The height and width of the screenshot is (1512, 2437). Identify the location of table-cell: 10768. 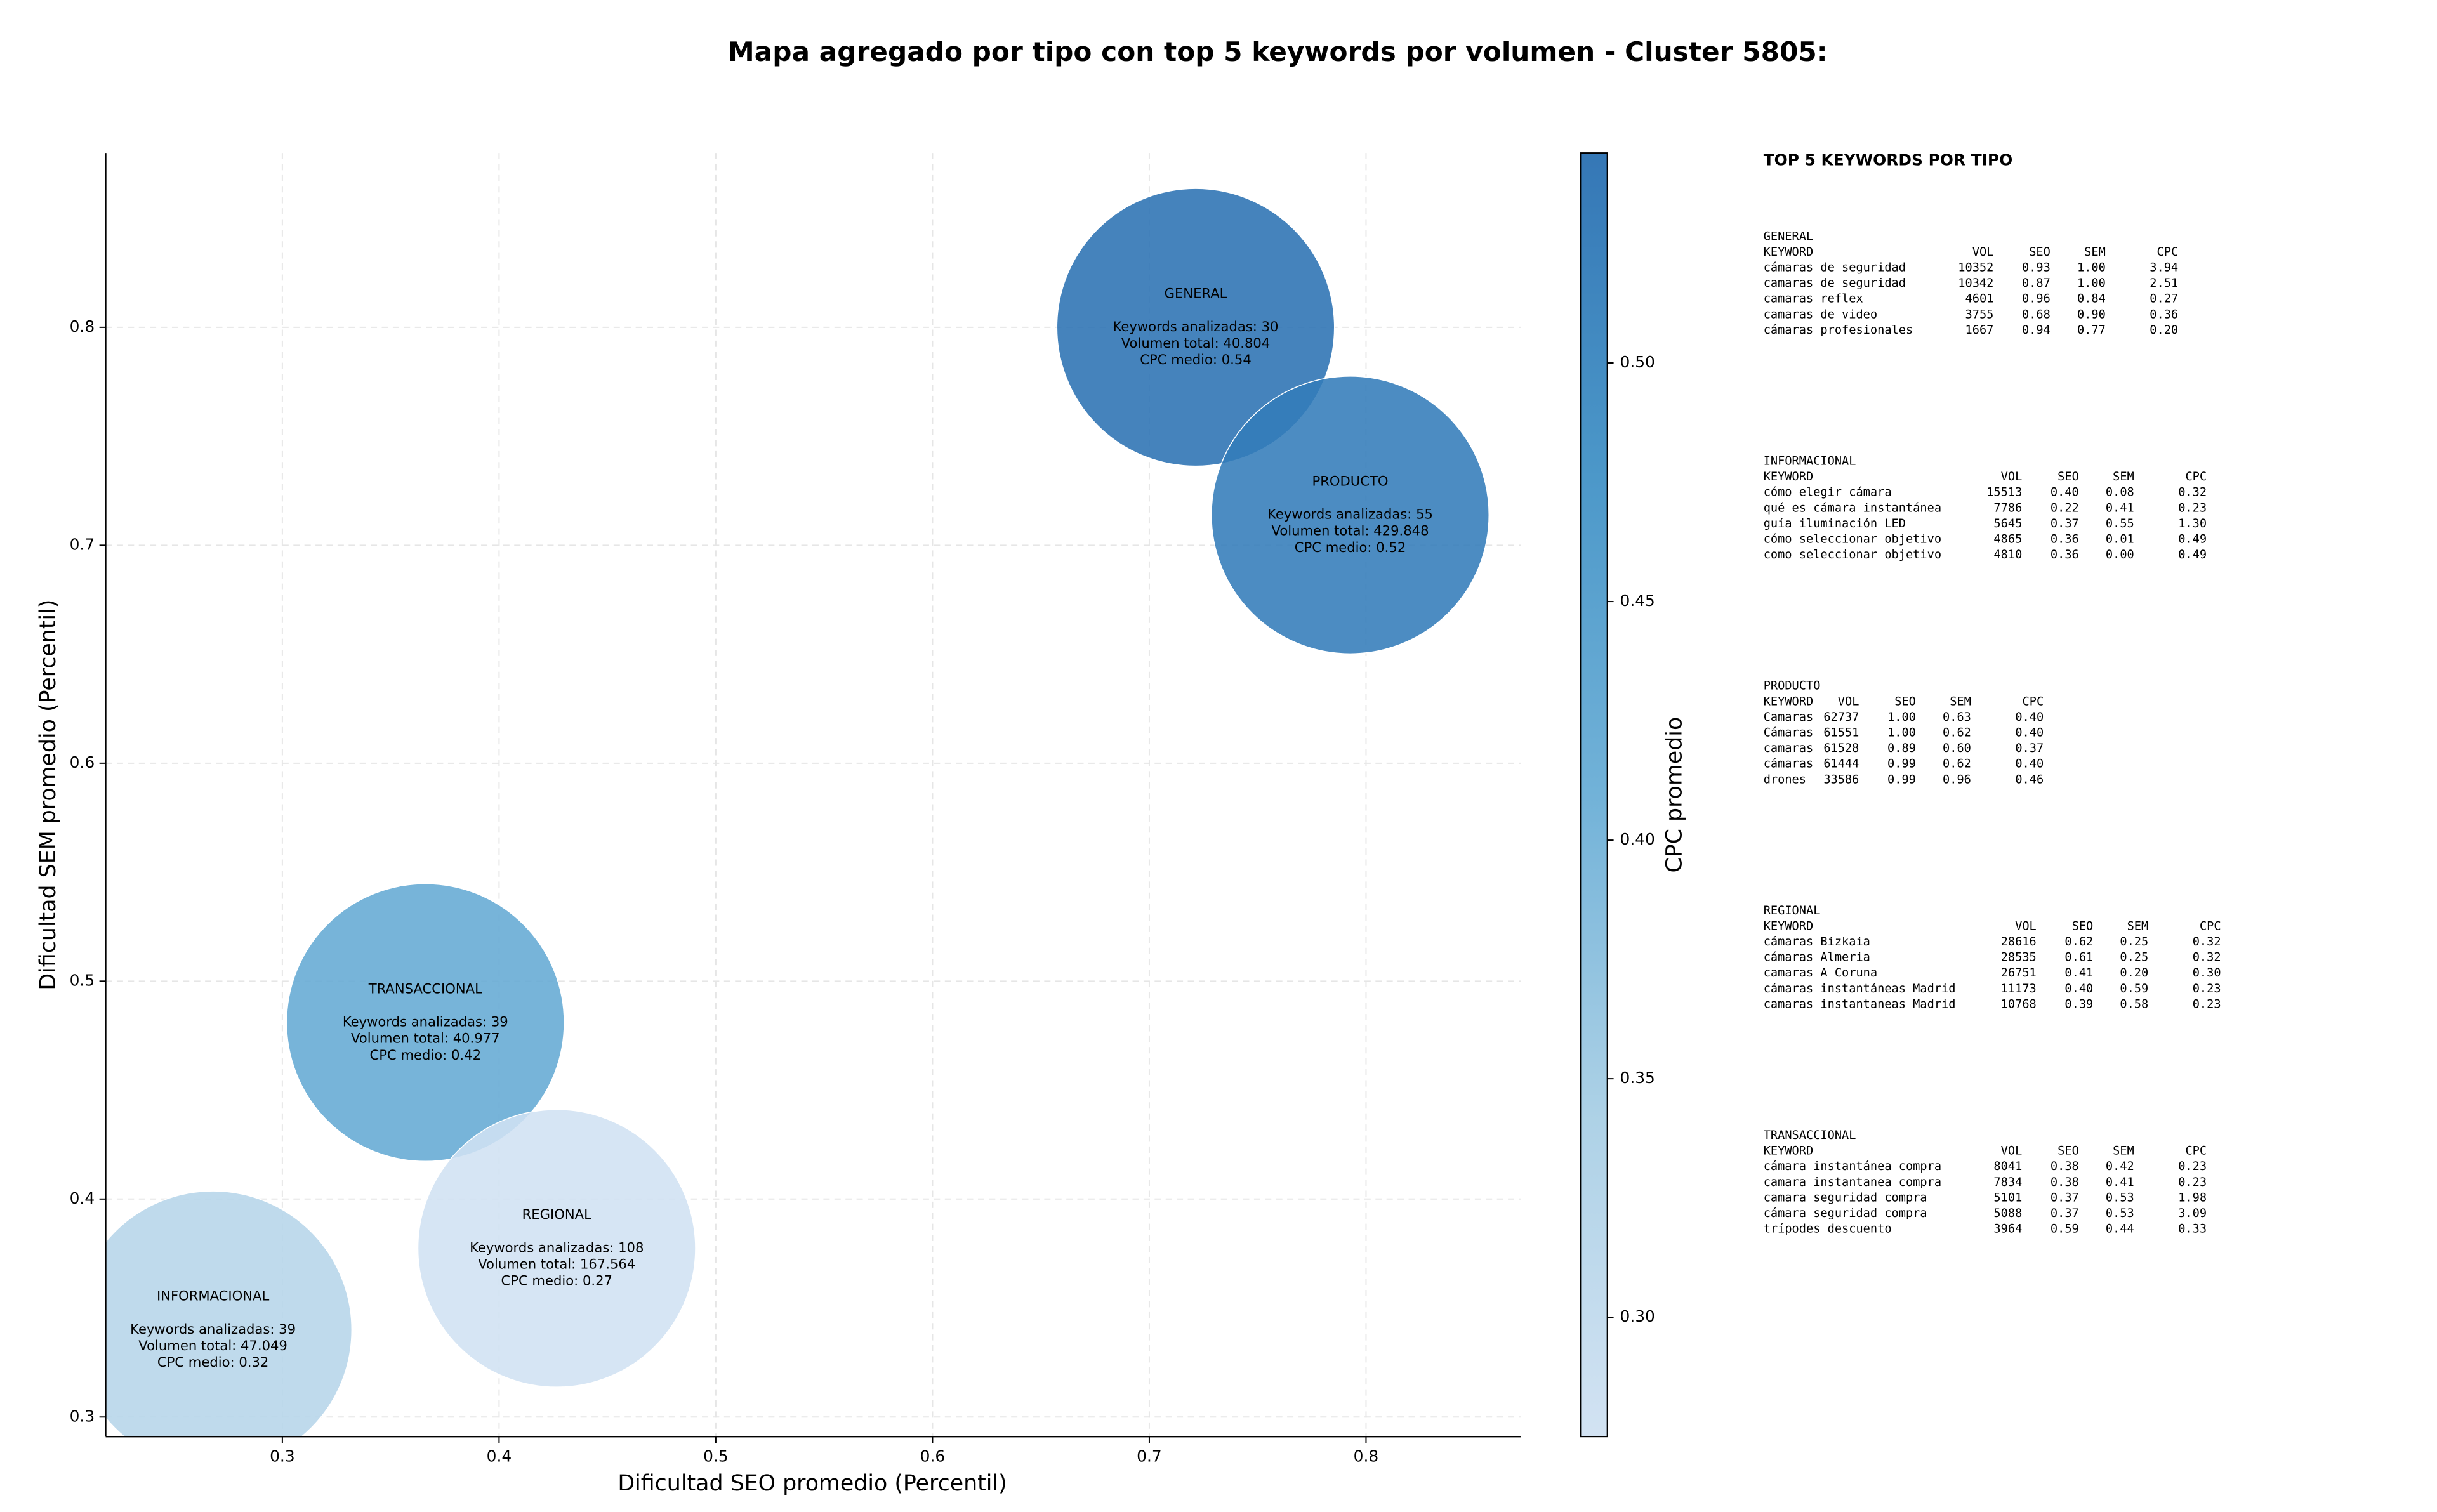
(2019, 1004).